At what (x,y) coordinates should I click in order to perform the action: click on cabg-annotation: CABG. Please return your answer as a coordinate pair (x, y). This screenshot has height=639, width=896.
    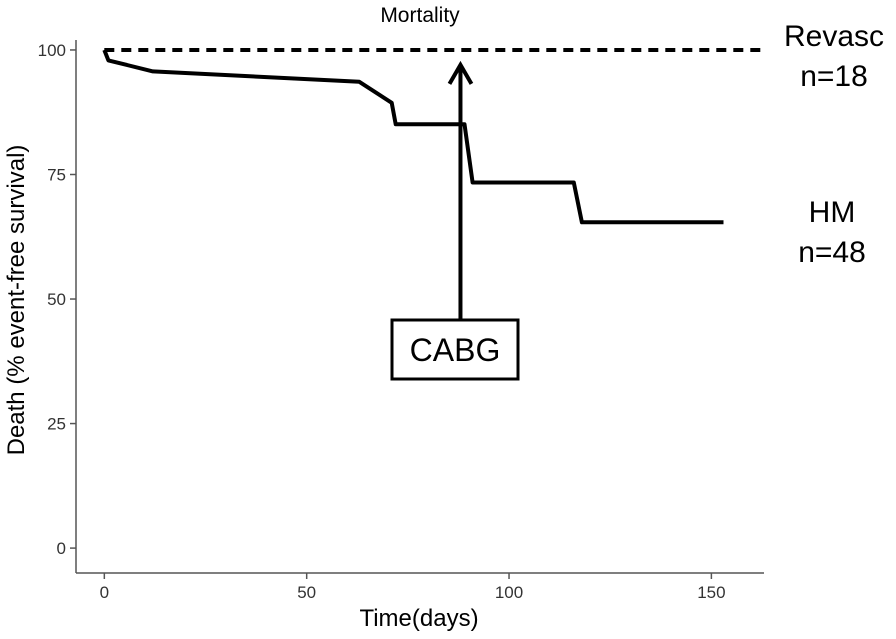
    Looking at the image, I should click on (455, 220).